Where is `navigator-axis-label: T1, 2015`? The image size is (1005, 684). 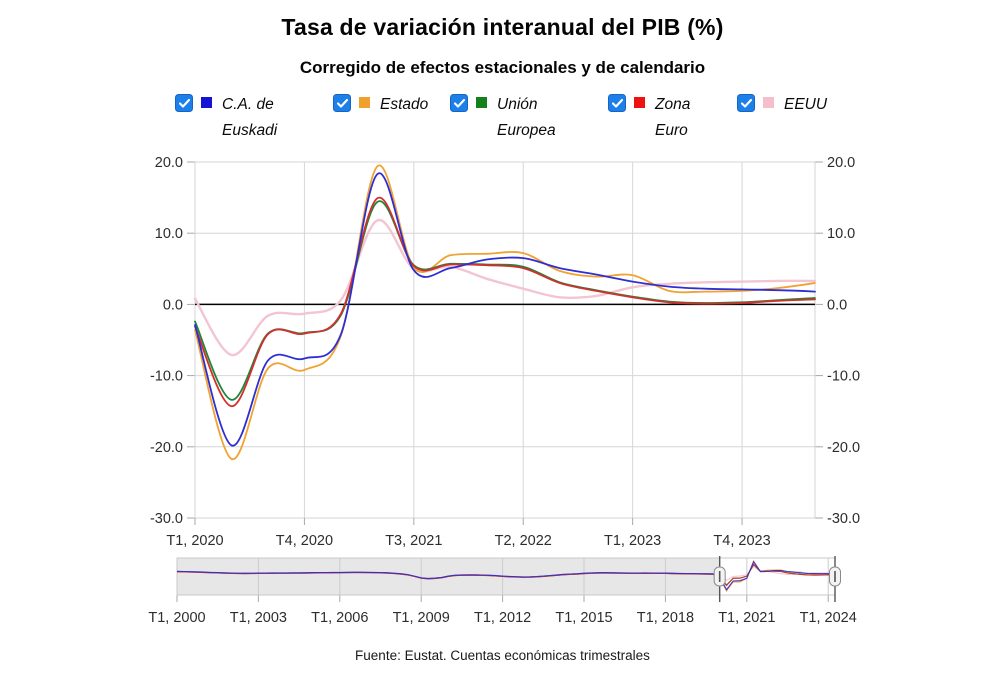 navigator-axis-label: T1, 2015 is located at coordinates (583, 618).